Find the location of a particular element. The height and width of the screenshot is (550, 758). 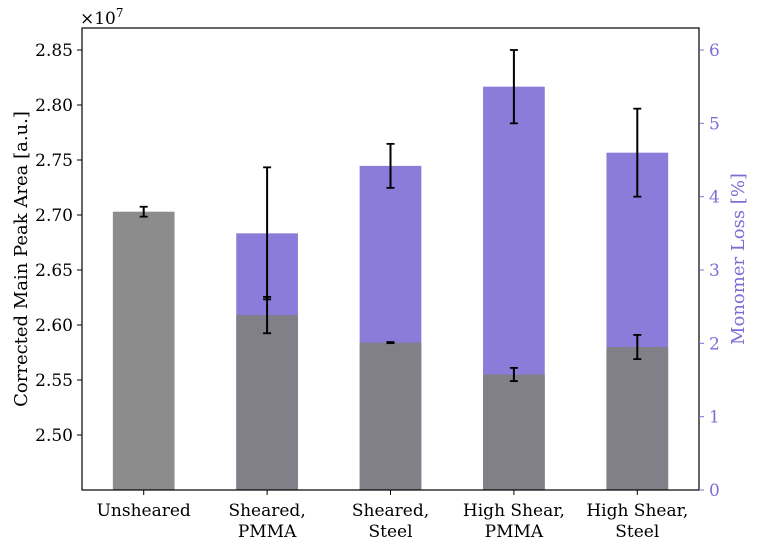

multiplier-base: ×10 is located at coordinates (98, 19).